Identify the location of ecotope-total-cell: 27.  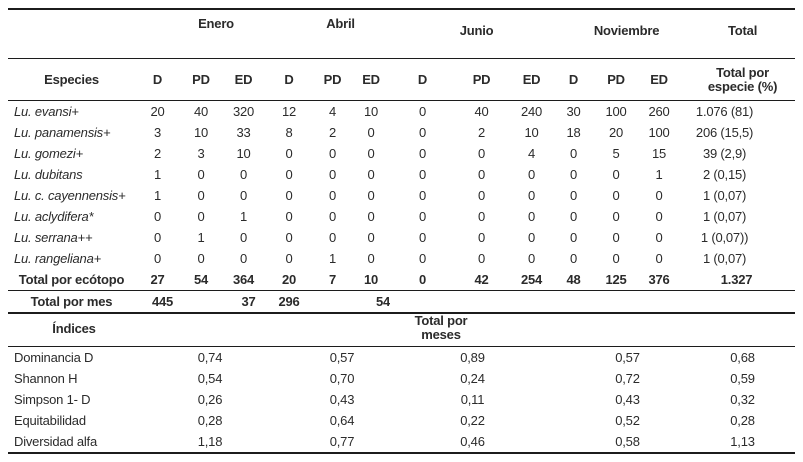
(157, 280).